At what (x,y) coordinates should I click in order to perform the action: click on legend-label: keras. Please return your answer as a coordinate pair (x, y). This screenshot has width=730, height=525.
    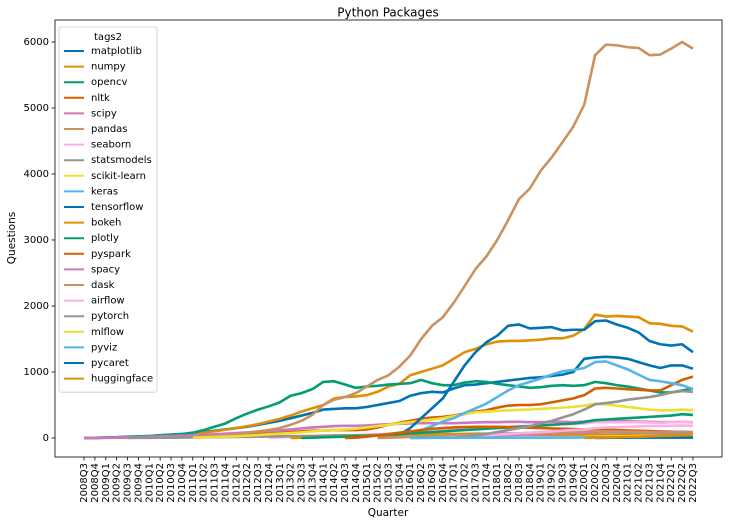
    Looking at the image, I should click on (104, 191).